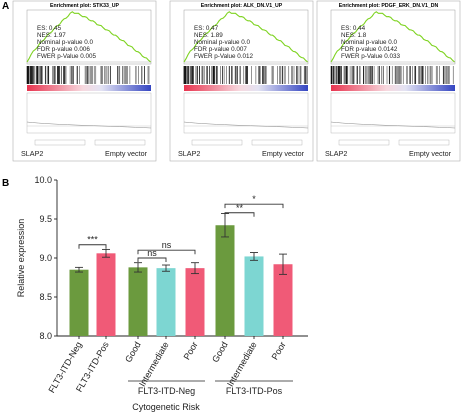  I want to click on x-axis-label: Cytogenetic Risk, so click(166, 407).